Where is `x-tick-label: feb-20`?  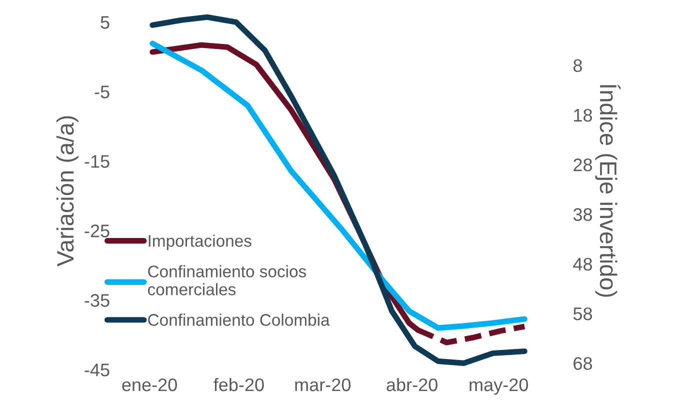 x-tick-label: feb-20 is located at coordinates (239, 385).